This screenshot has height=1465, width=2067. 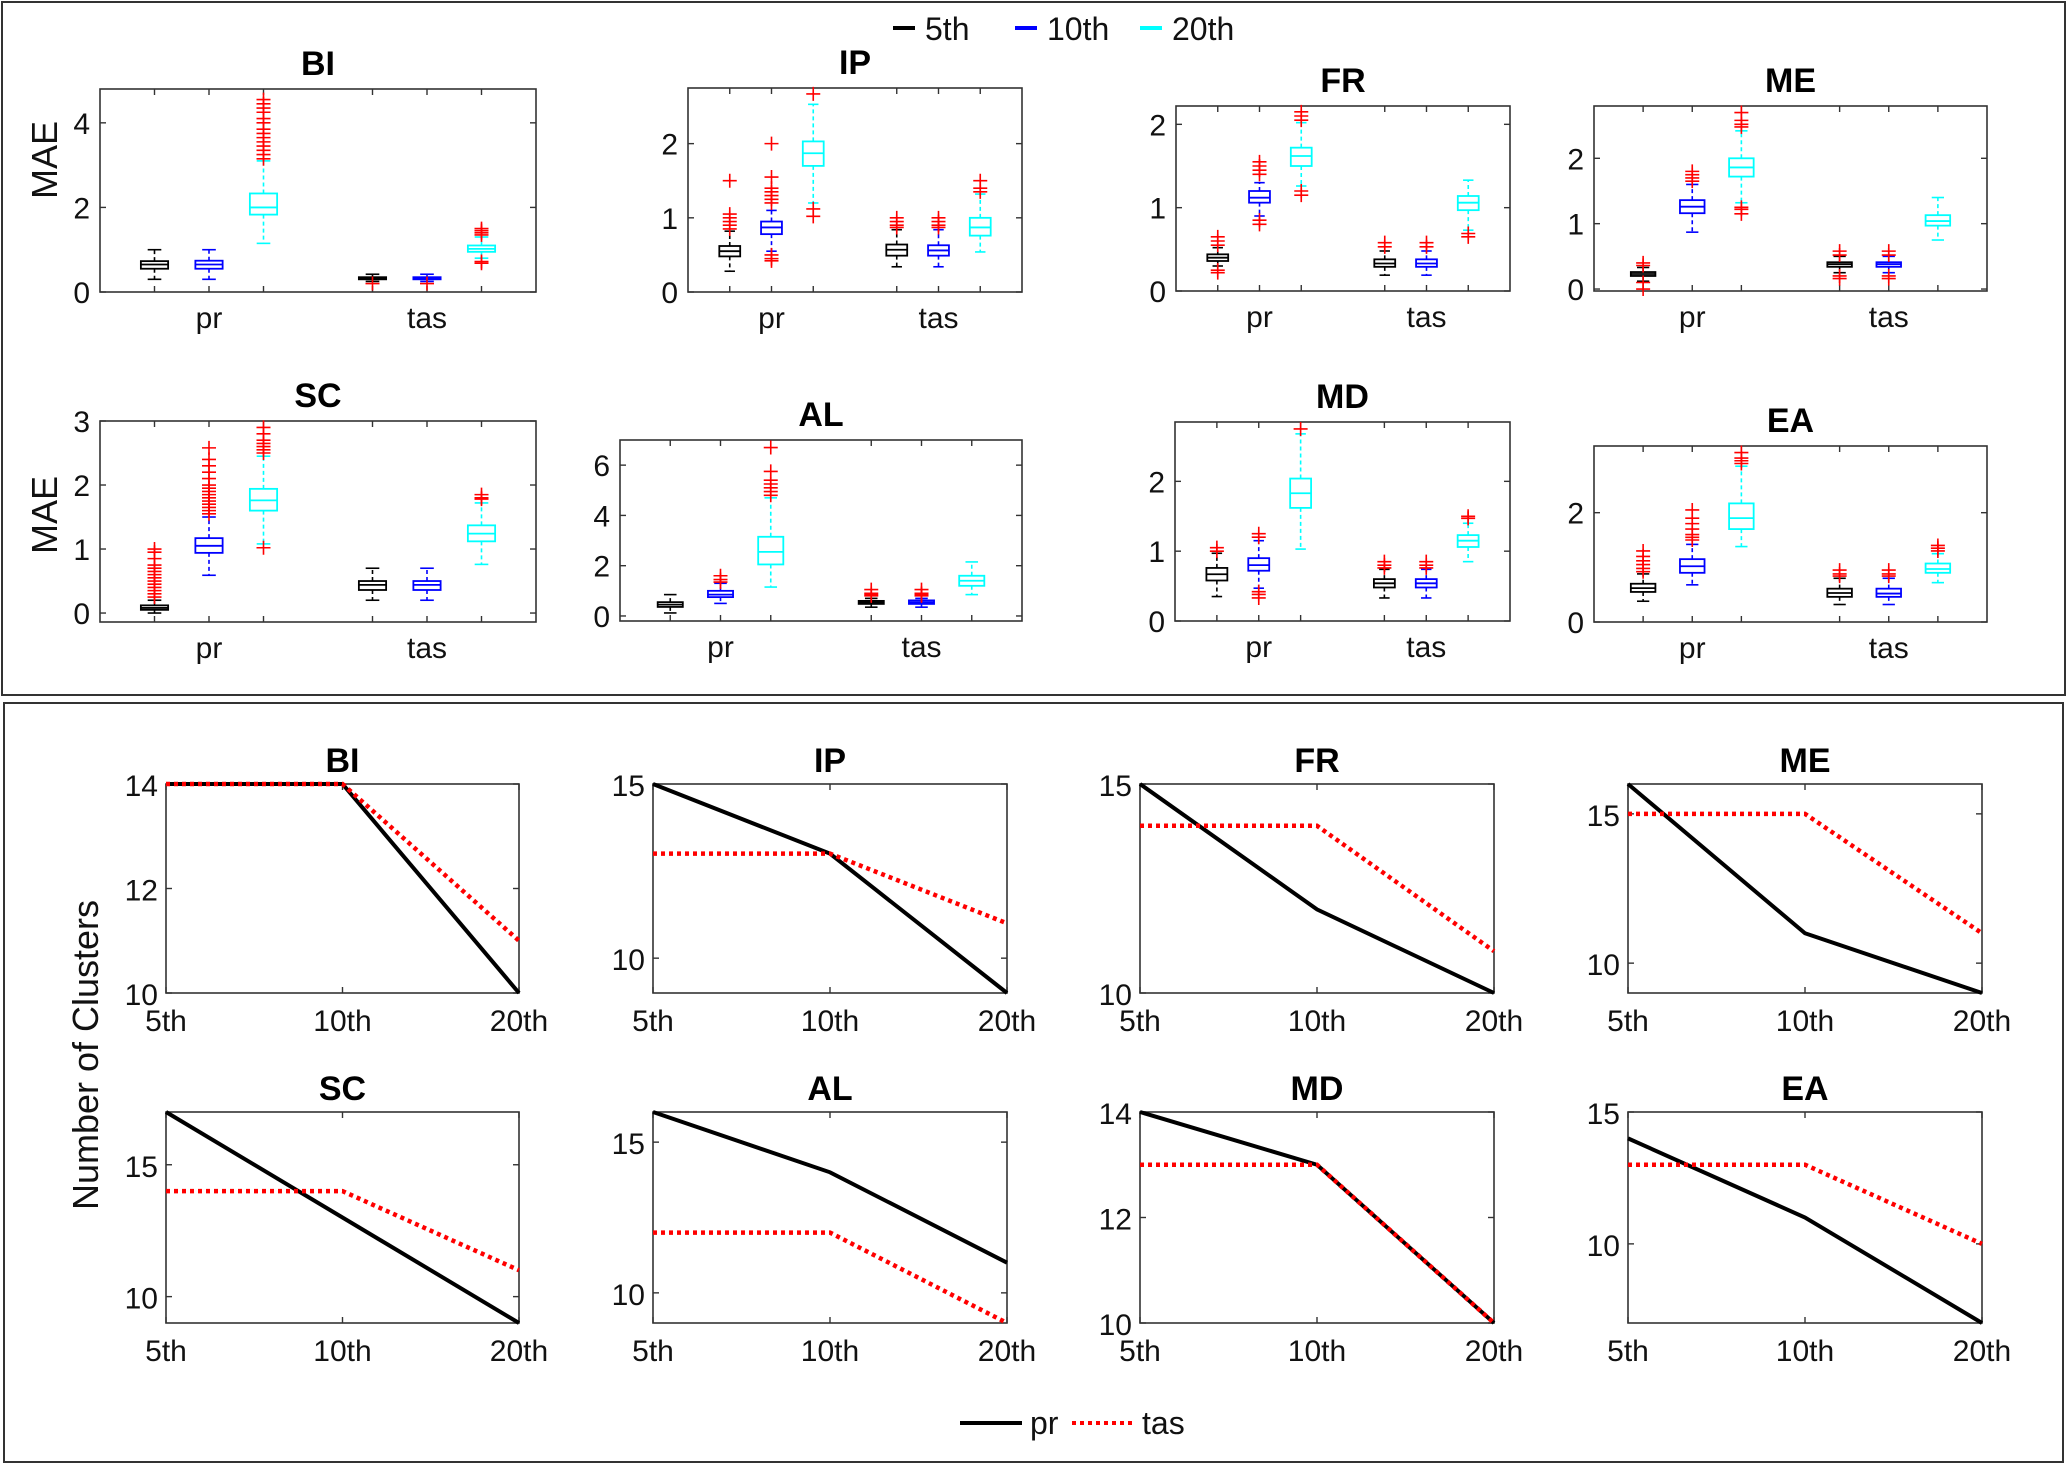 What do you see at coordinates (771, 550) in the screenshot?
I see `box-iqr` at bounding box center [771, 550].